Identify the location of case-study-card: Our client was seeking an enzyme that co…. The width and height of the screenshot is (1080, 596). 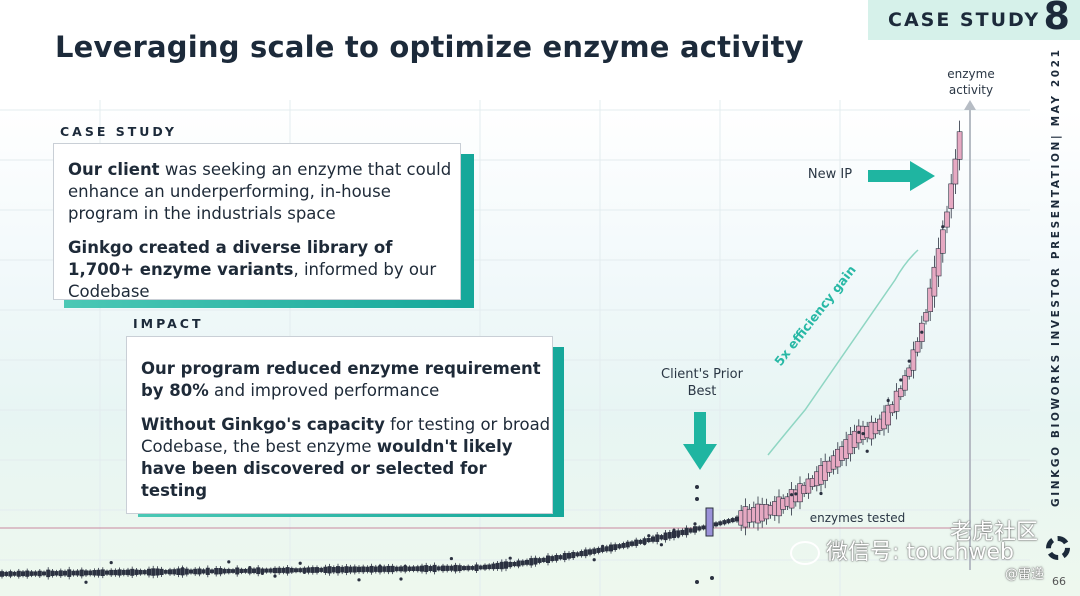
(257, 222).